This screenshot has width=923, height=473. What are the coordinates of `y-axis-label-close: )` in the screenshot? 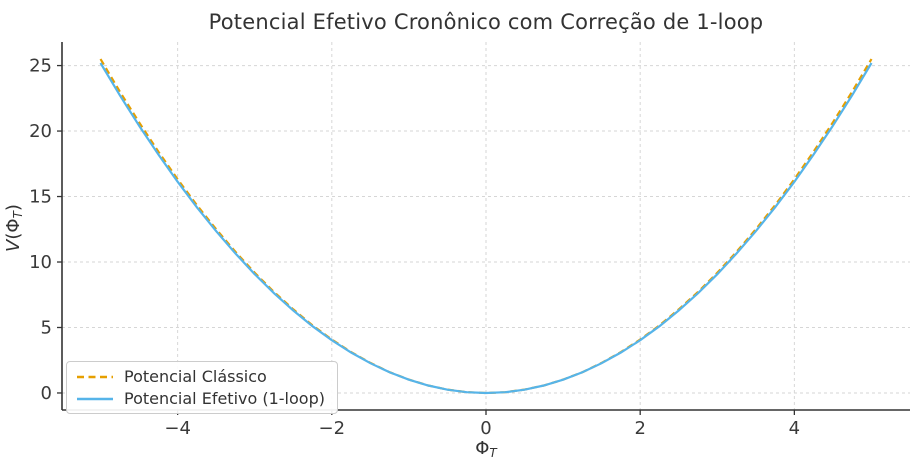 It's located at (13, 208).